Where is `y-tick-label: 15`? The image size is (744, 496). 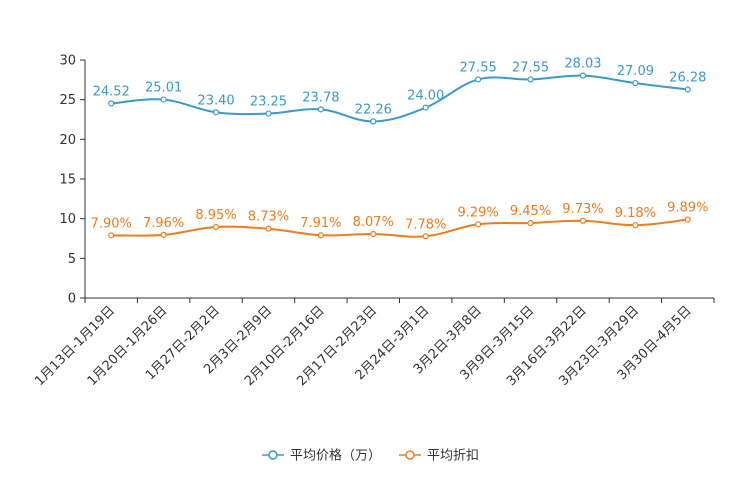 y-tick-label: 15 is located at coordinates (67, 180).